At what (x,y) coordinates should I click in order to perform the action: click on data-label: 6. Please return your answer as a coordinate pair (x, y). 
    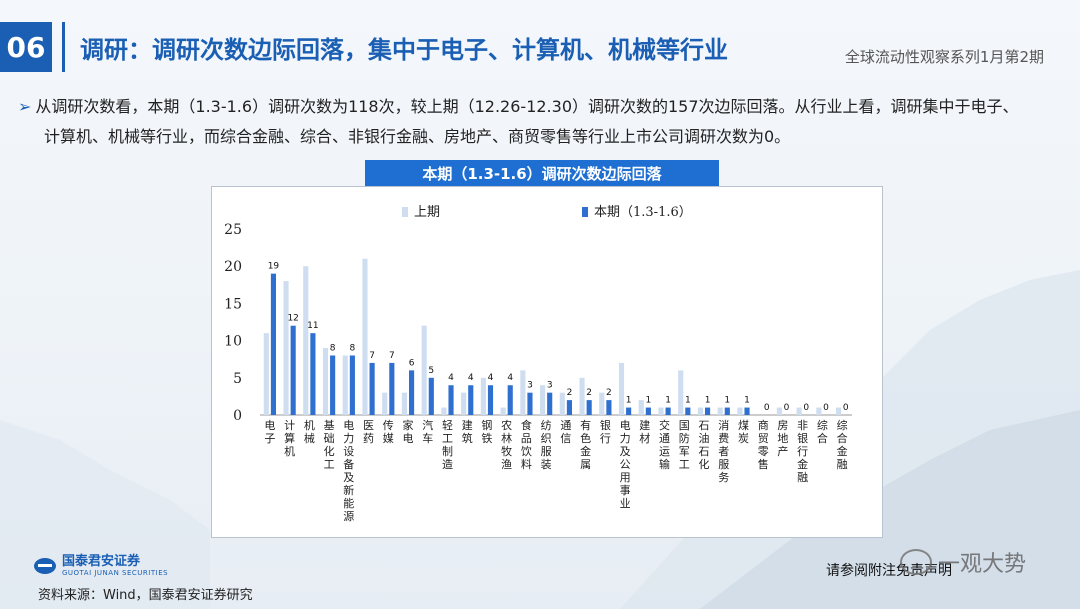
    Looking at the image, I should click on (412, 363).